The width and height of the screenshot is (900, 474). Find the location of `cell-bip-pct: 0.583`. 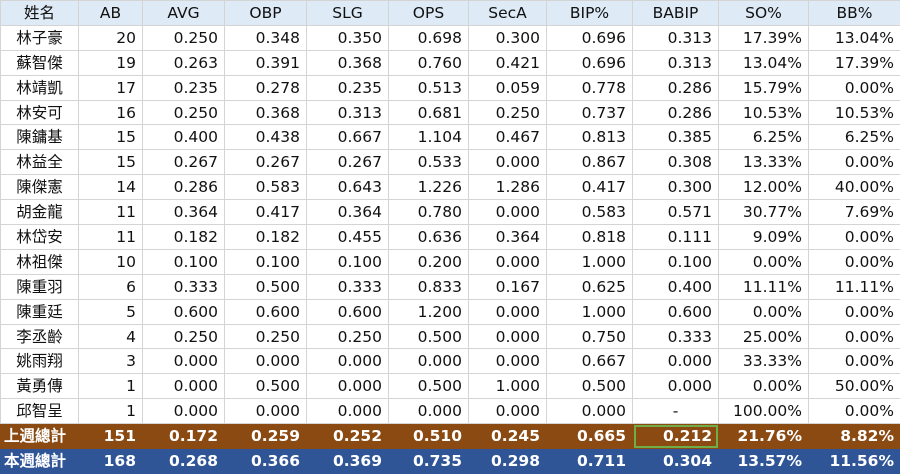

cell-bip-pct: 0.583 is located at coordinates (590, 212).